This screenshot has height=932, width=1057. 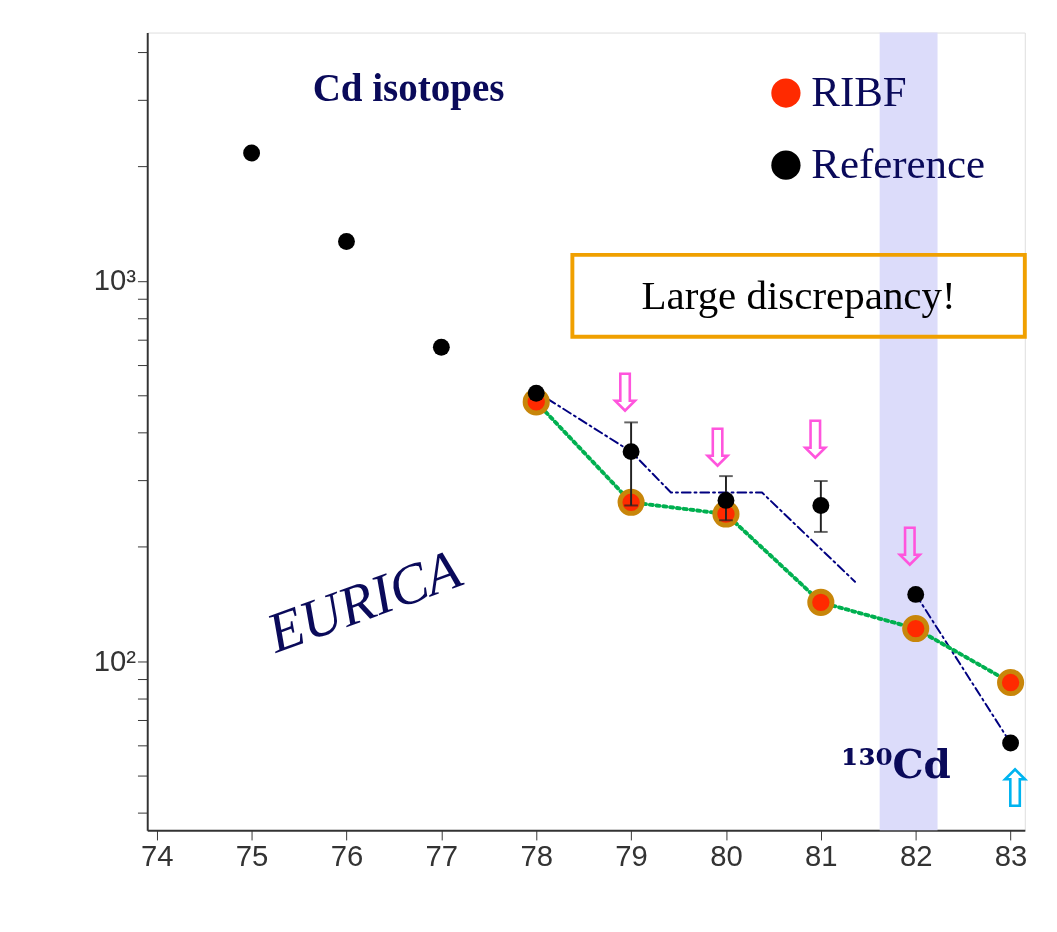 I want to click on x-tick-label: 74, so click(x=157, y=855).